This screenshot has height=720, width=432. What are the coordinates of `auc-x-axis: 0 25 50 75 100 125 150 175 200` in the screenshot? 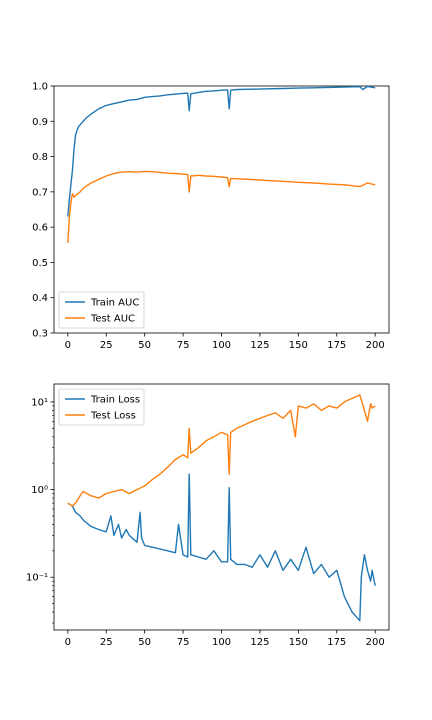 It's located at (225, 342).